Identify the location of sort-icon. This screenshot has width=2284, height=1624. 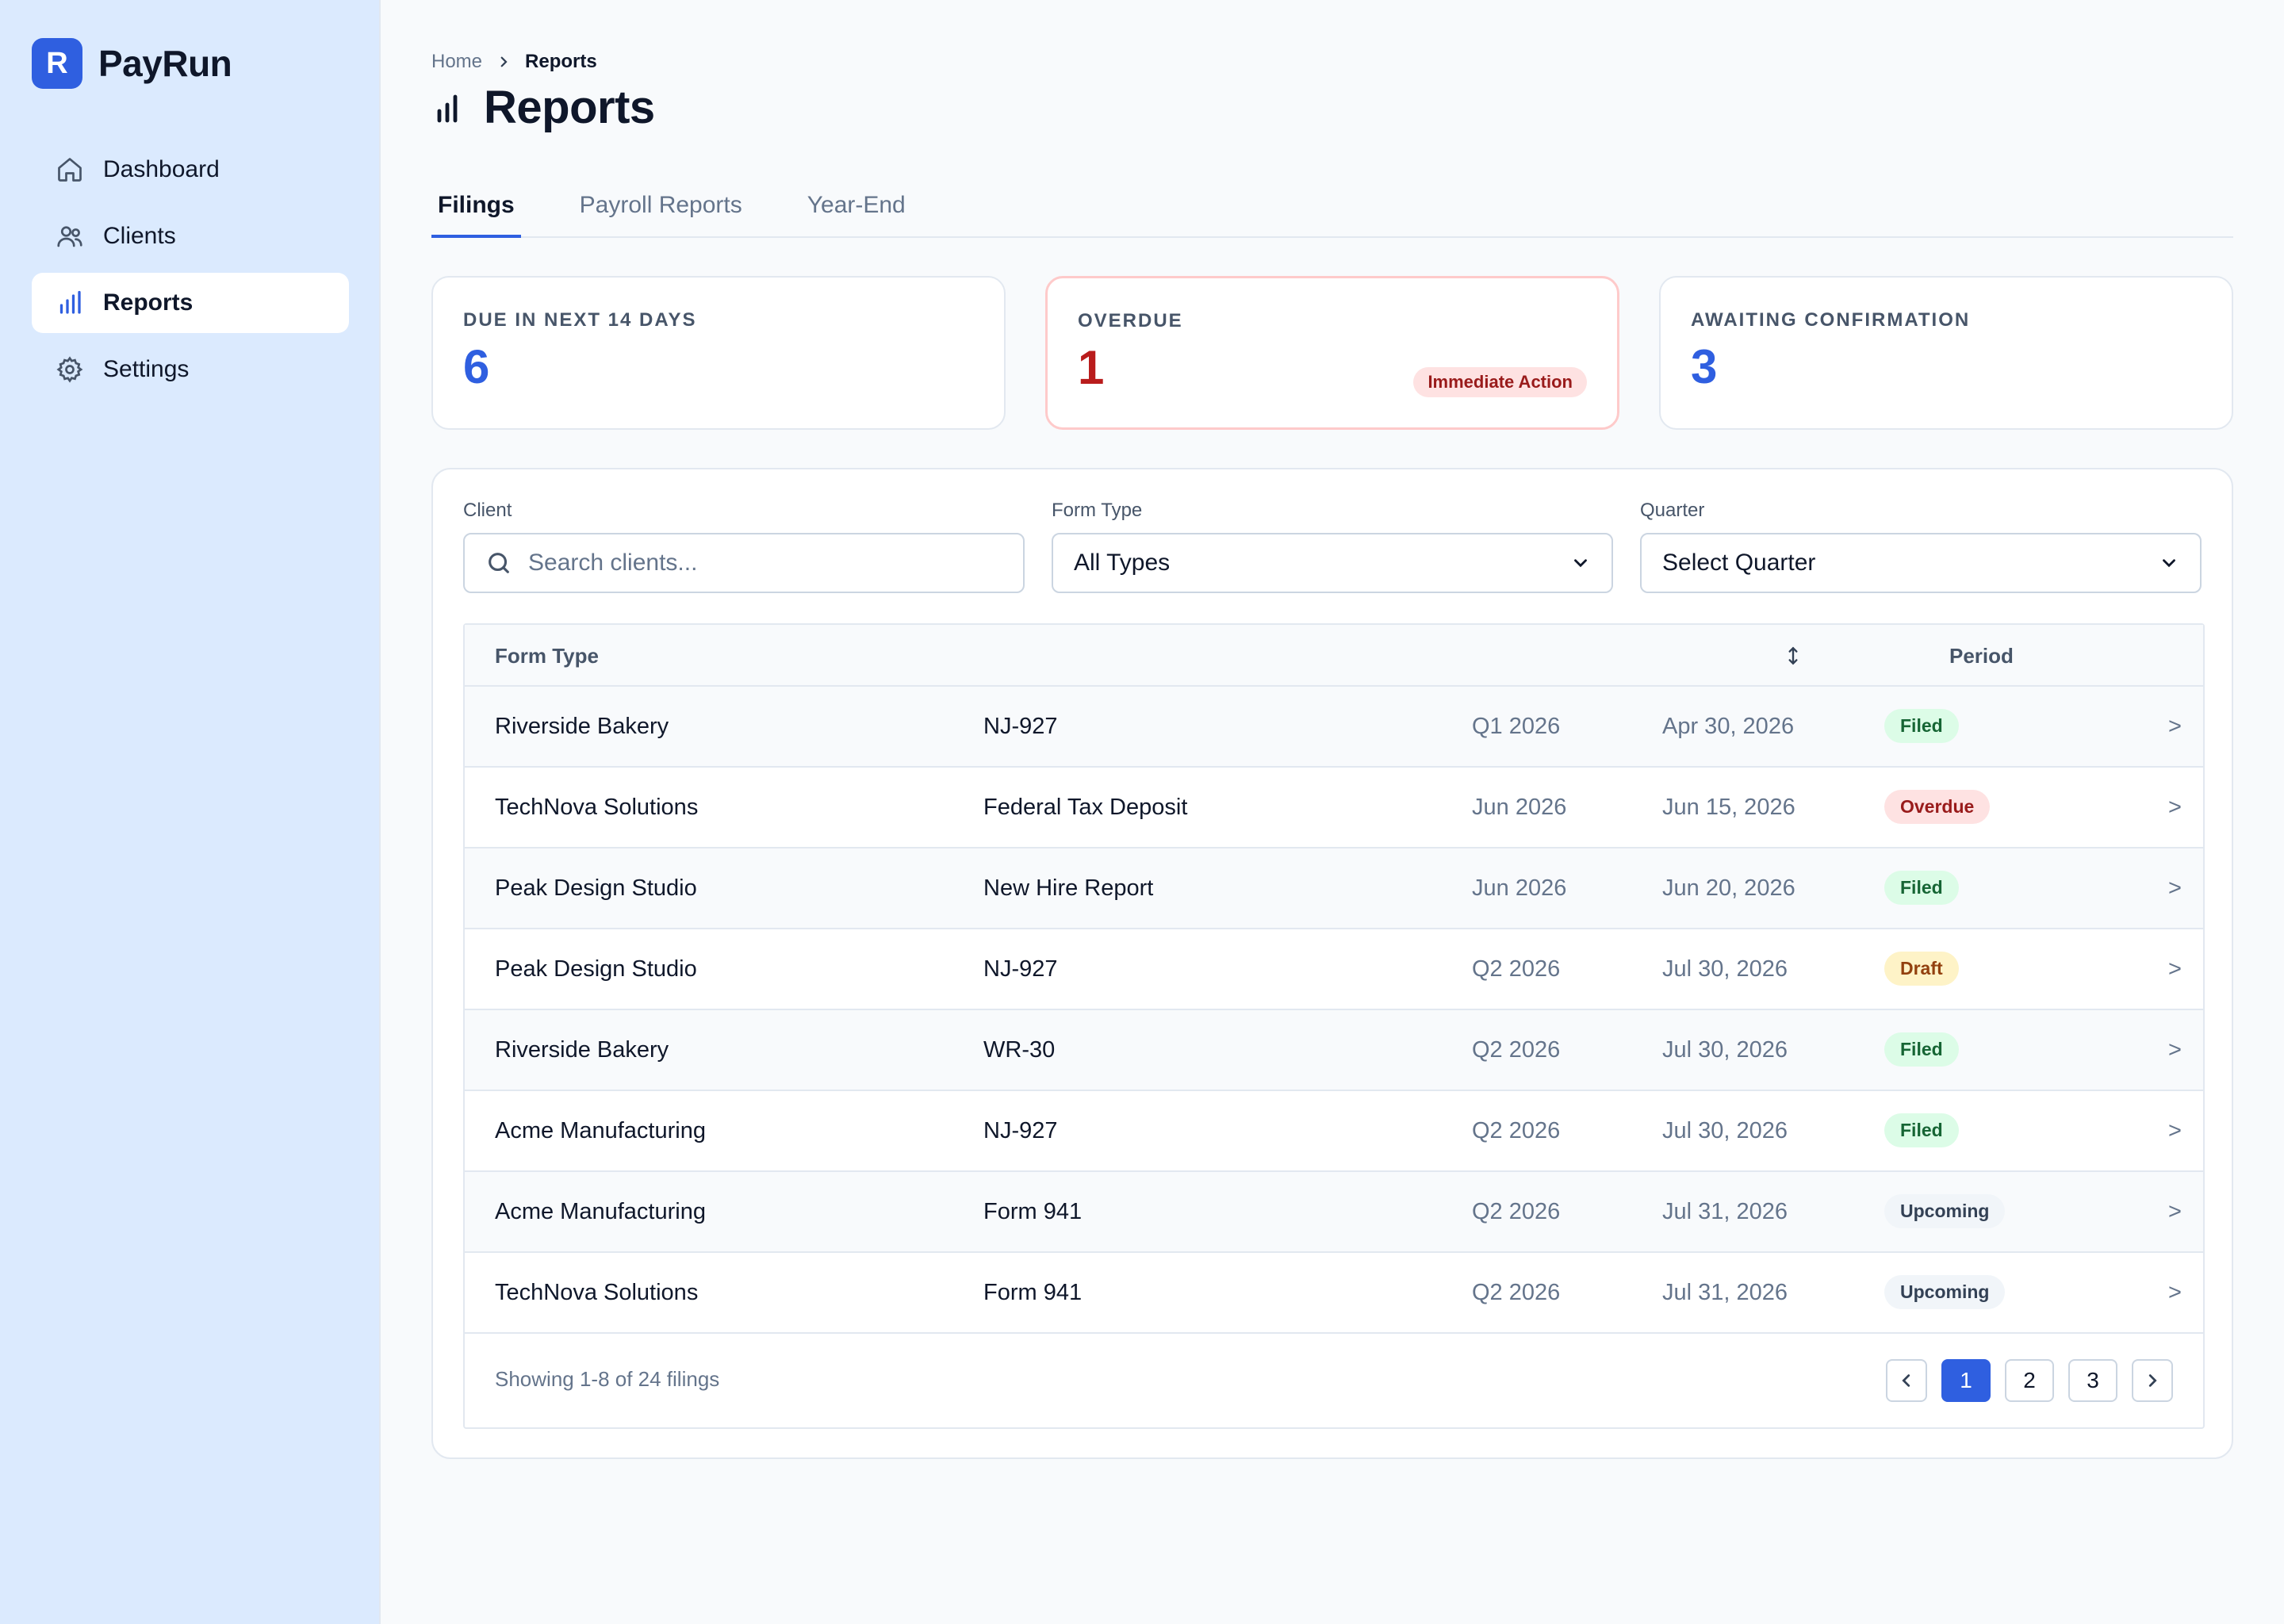
(1793, 655).